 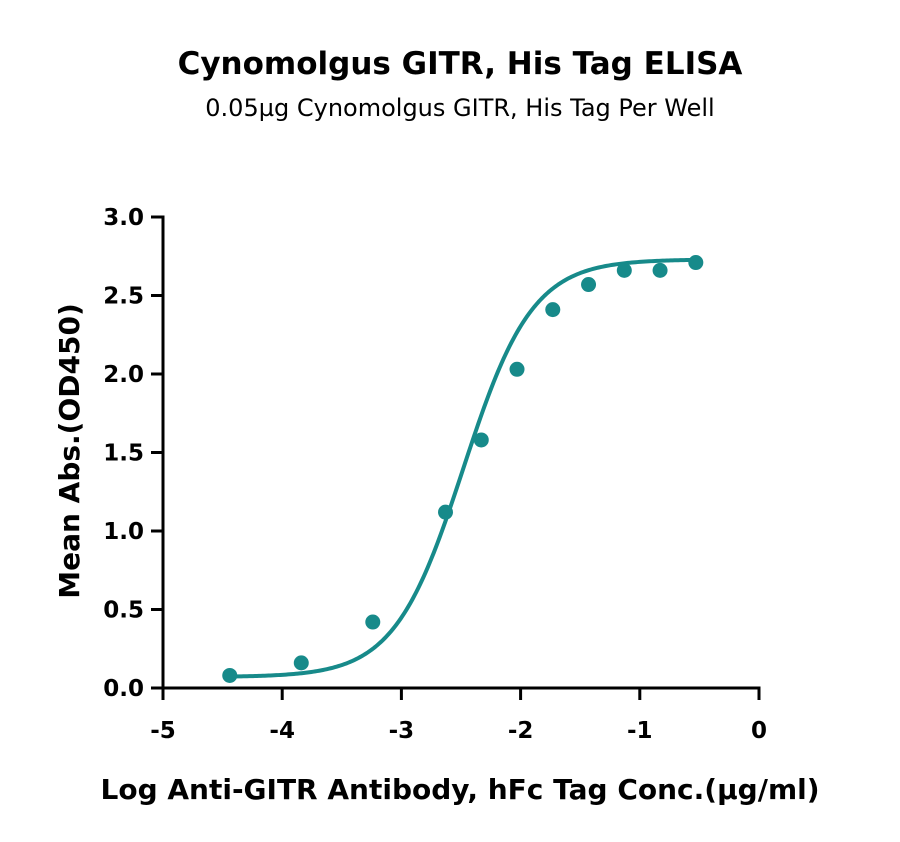 I want to click on y-tick-label: 1.0, so click(x=123, y=532).